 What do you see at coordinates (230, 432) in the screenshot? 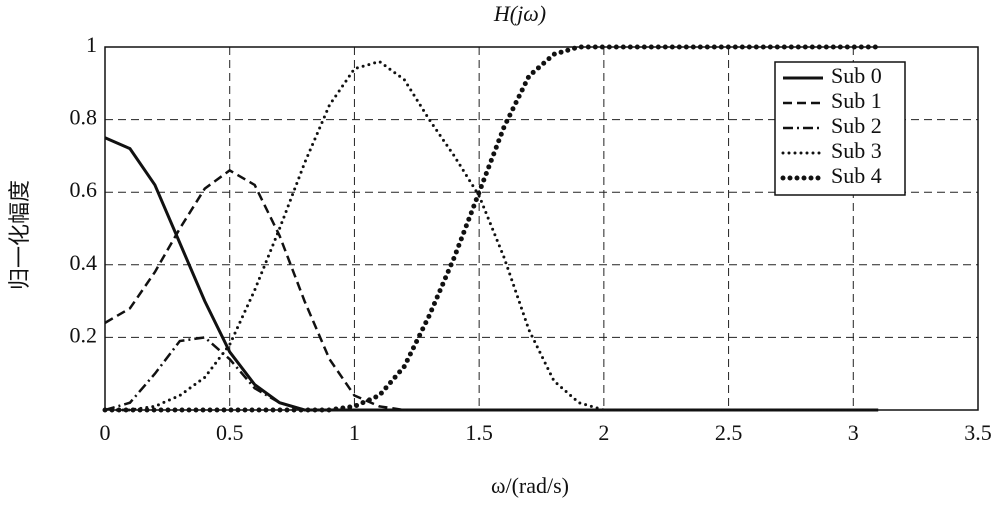
I see `x-tick-label: 0.5` at bounding box center [230, 432].